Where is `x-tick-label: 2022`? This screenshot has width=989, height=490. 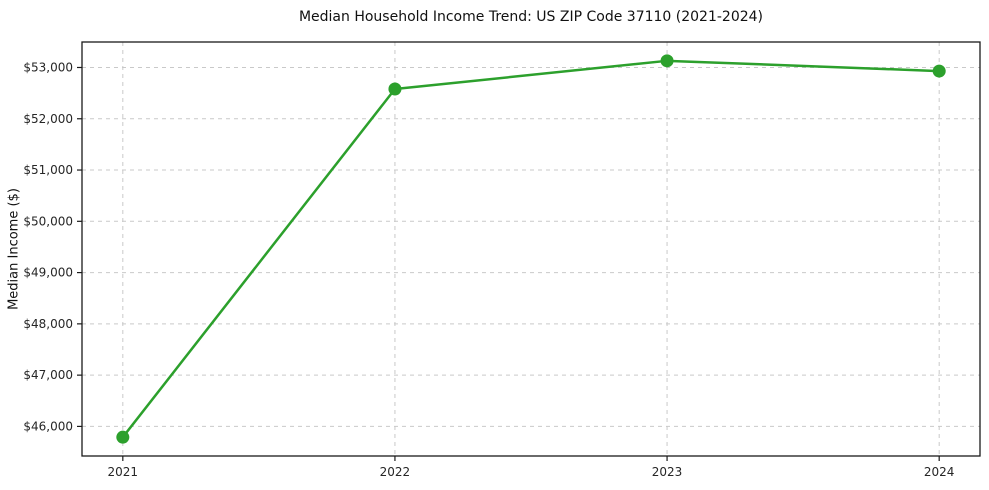 x-tick-label: 2022 is located at coordinates (395, 472).